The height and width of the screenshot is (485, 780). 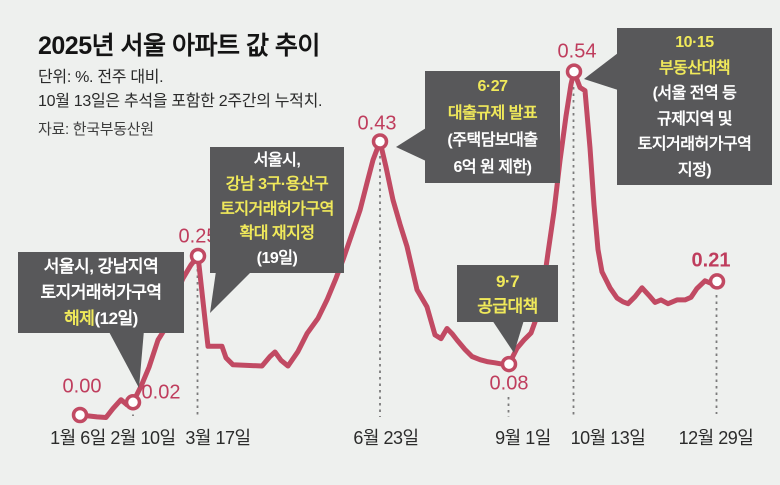 What do you see at coordinates (78, 438) in the screenshot?
I see `x-axis-tick-label: 1월 6일` at bounding box center [78, 438].